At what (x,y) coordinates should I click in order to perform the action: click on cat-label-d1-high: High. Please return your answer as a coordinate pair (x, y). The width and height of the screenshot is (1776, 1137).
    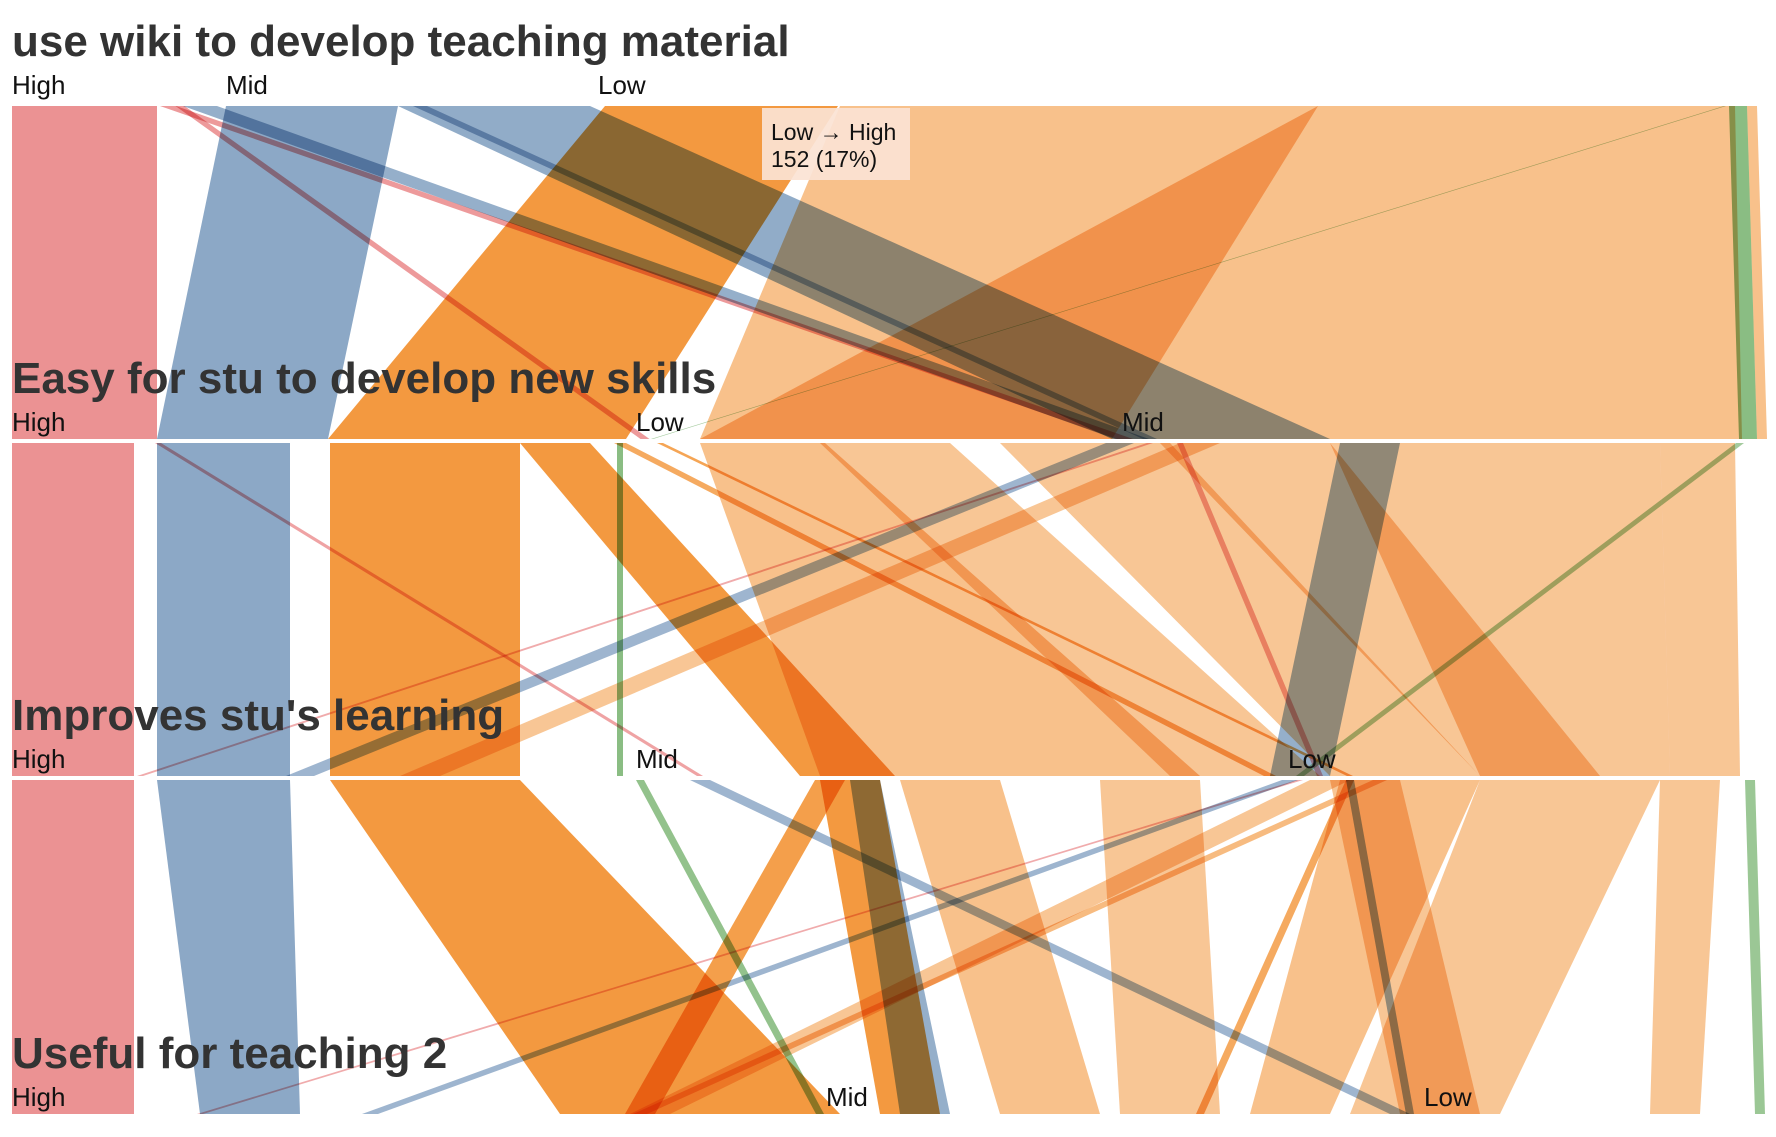
    Looking at the image, I should click on (38, 85).